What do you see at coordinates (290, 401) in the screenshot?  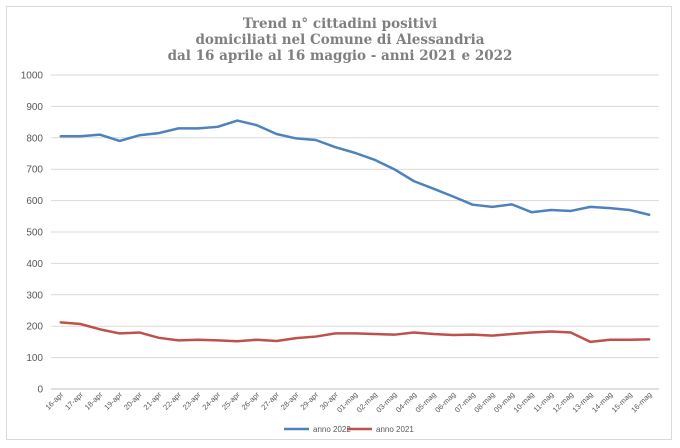 I see `x-tick-label: 28-apr` at bounding box center [290, 401].